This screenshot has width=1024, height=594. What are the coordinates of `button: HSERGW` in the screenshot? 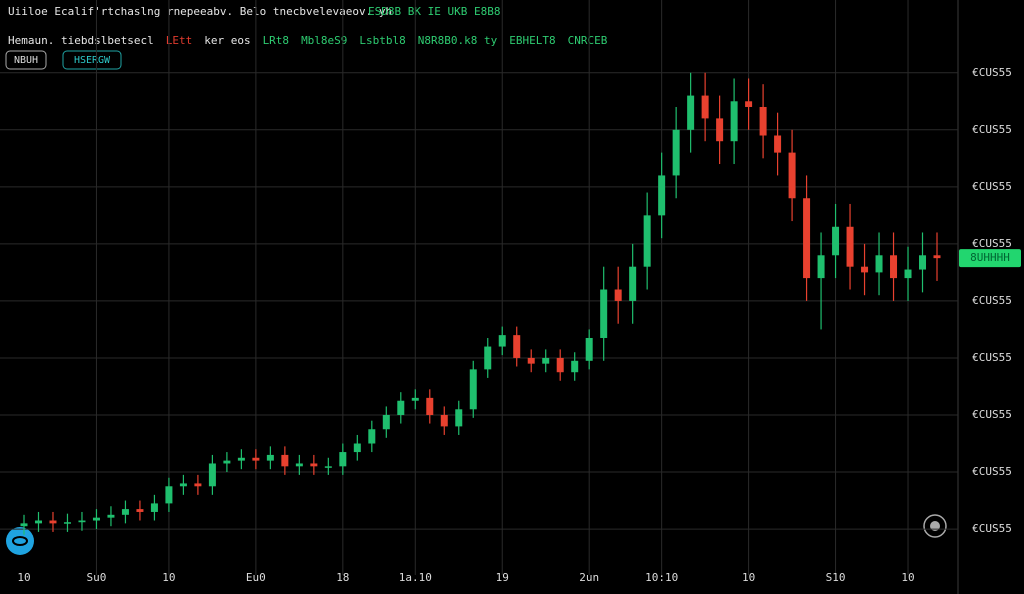 It's located at (92, 60).